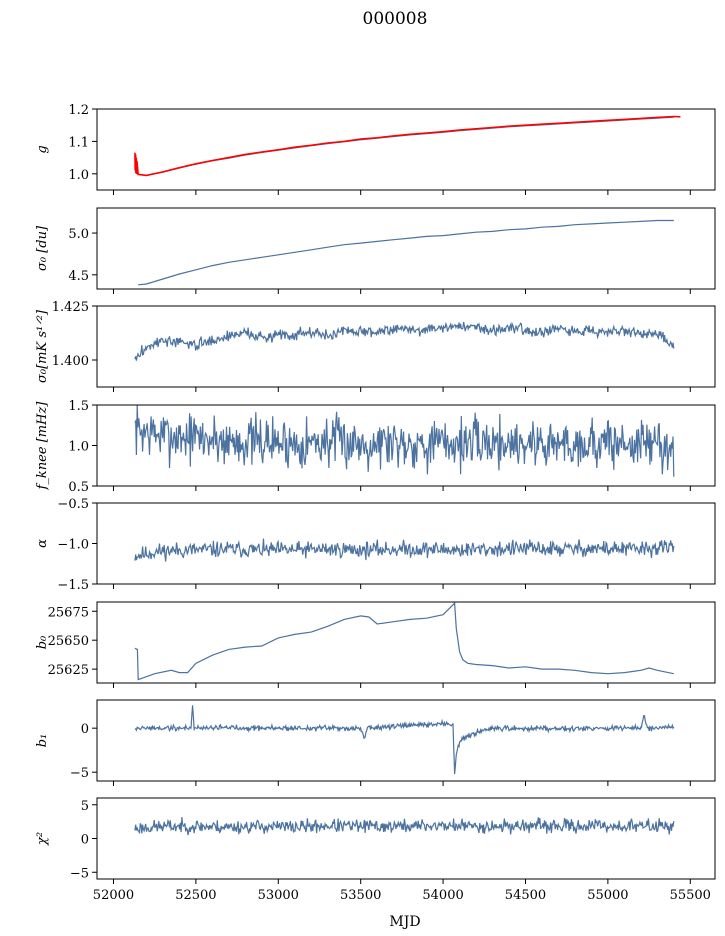 The width and height of the screenshot is (725, 936). Describe the element at coordinates (195, 895) in the screenshot. I see `x-tick-label: 52500` at that location.